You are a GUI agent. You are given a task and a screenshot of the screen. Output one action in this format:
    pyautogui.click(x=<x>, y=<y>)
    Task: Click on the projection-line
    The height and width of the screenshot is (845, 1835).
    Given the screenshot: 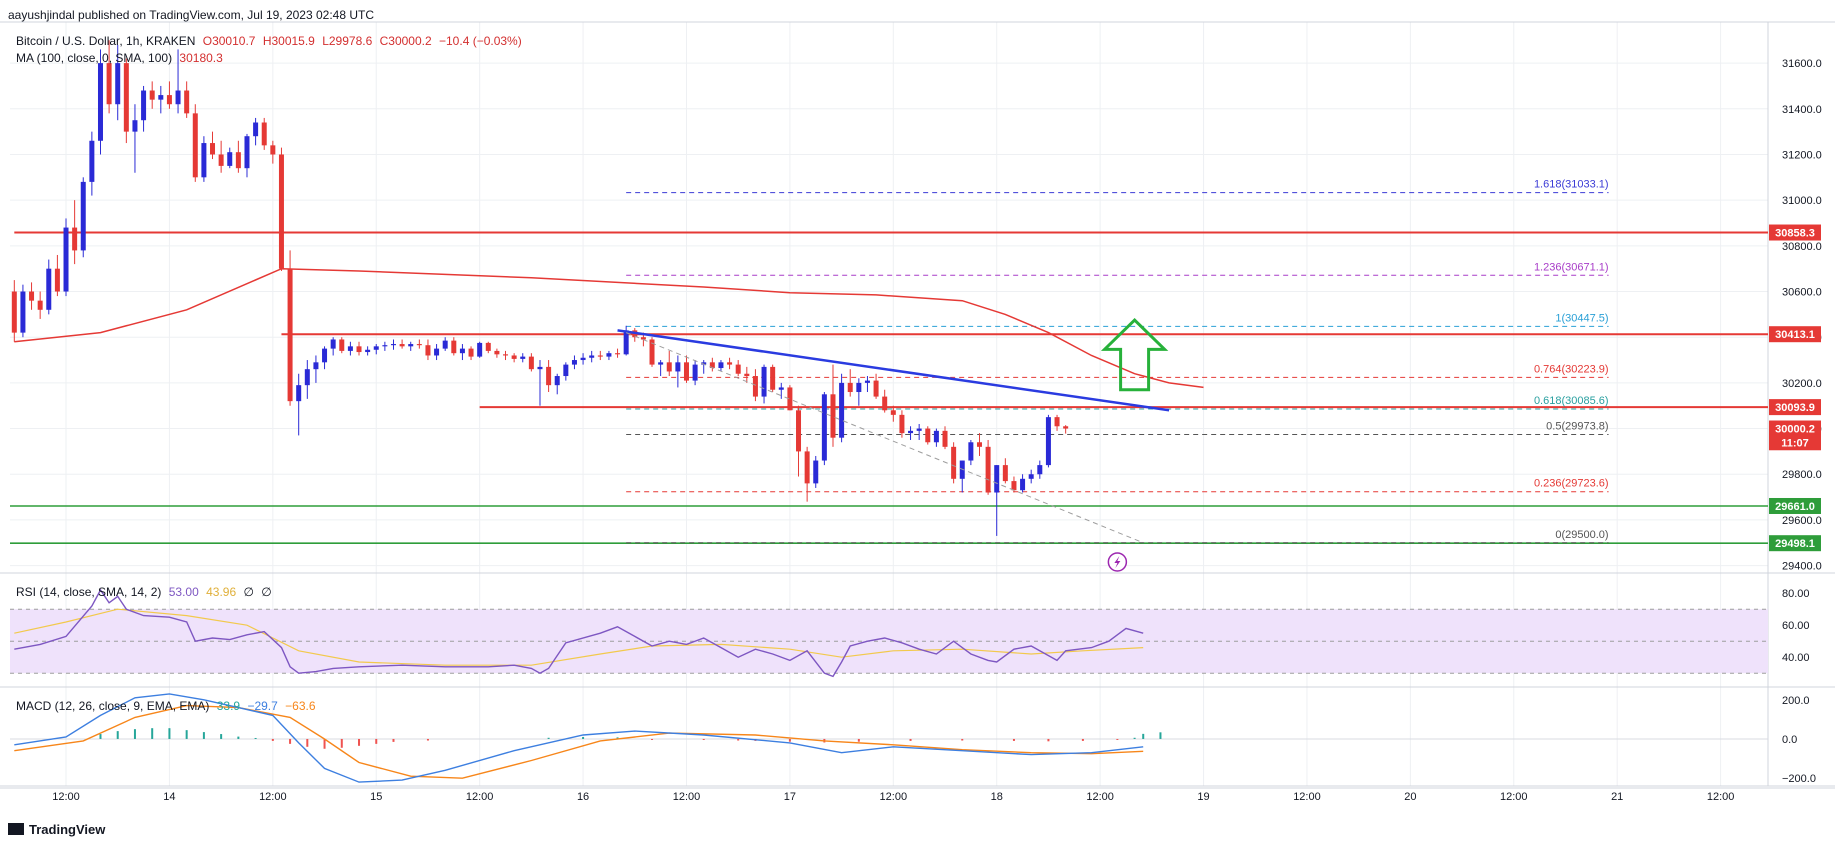 What is the action you would take?
    pyautogui.click(x=884, y=438)
    